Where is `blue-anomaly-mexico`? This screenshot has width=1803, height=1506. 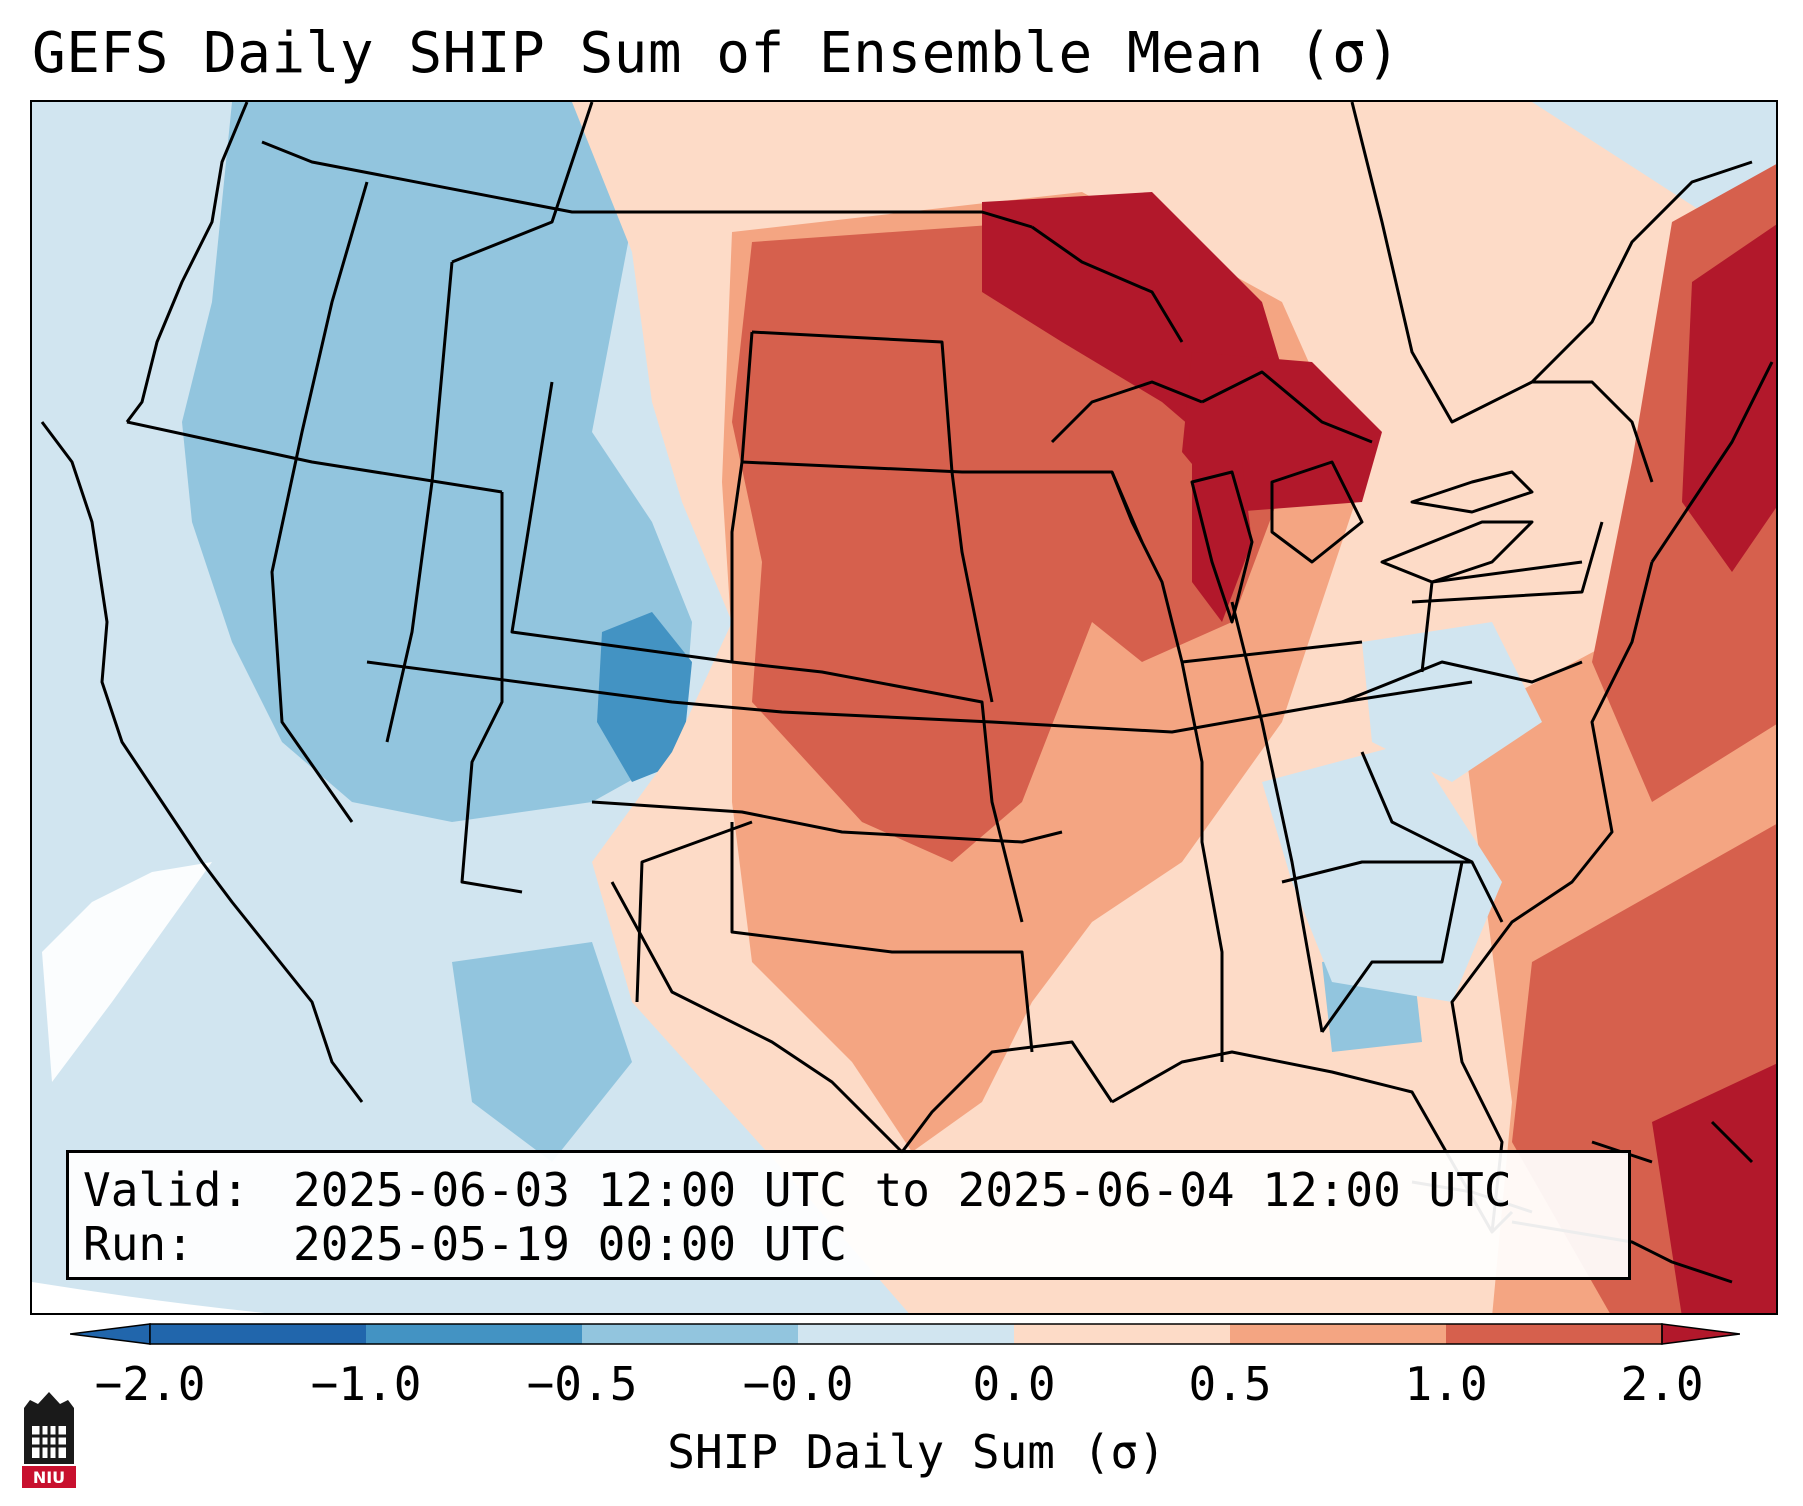 blue-anomaly-mexico is located at coordinates (542, 1052).